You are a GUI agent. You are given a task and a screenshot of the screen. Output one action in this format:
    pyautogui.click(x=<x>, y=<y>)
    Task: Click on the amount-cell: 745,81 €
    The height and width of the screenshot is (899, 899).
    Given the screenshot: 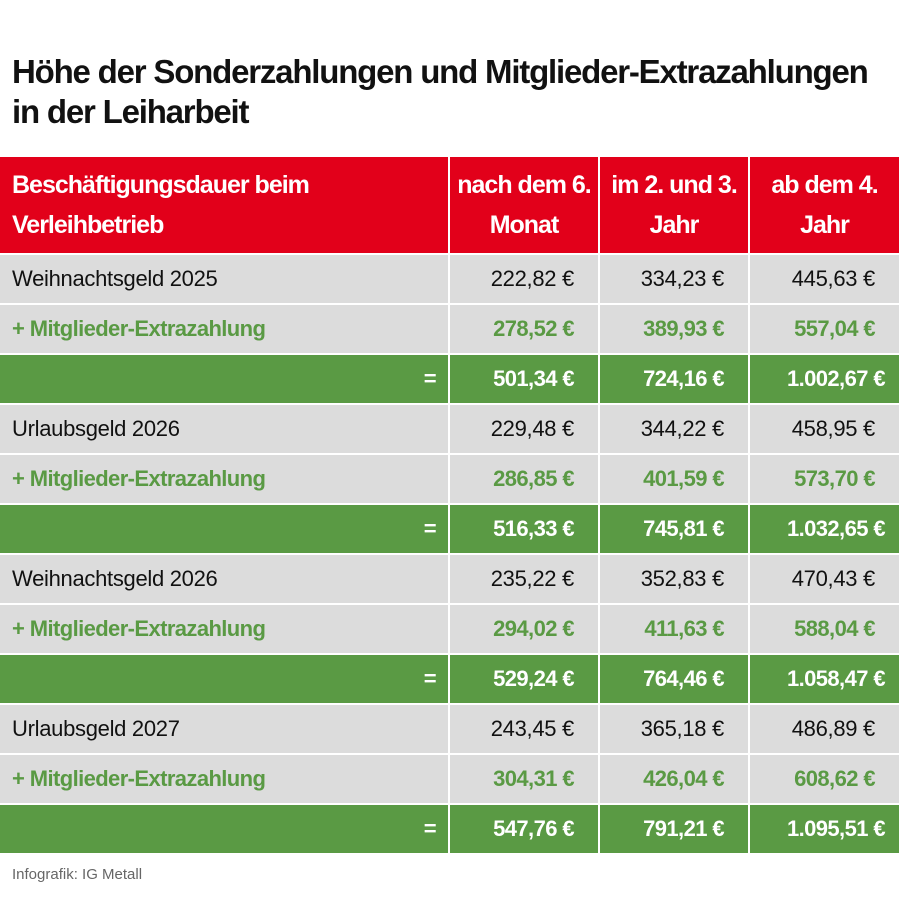 What is the action you would take?
    pyautogui.click(x=675, y=529)
    